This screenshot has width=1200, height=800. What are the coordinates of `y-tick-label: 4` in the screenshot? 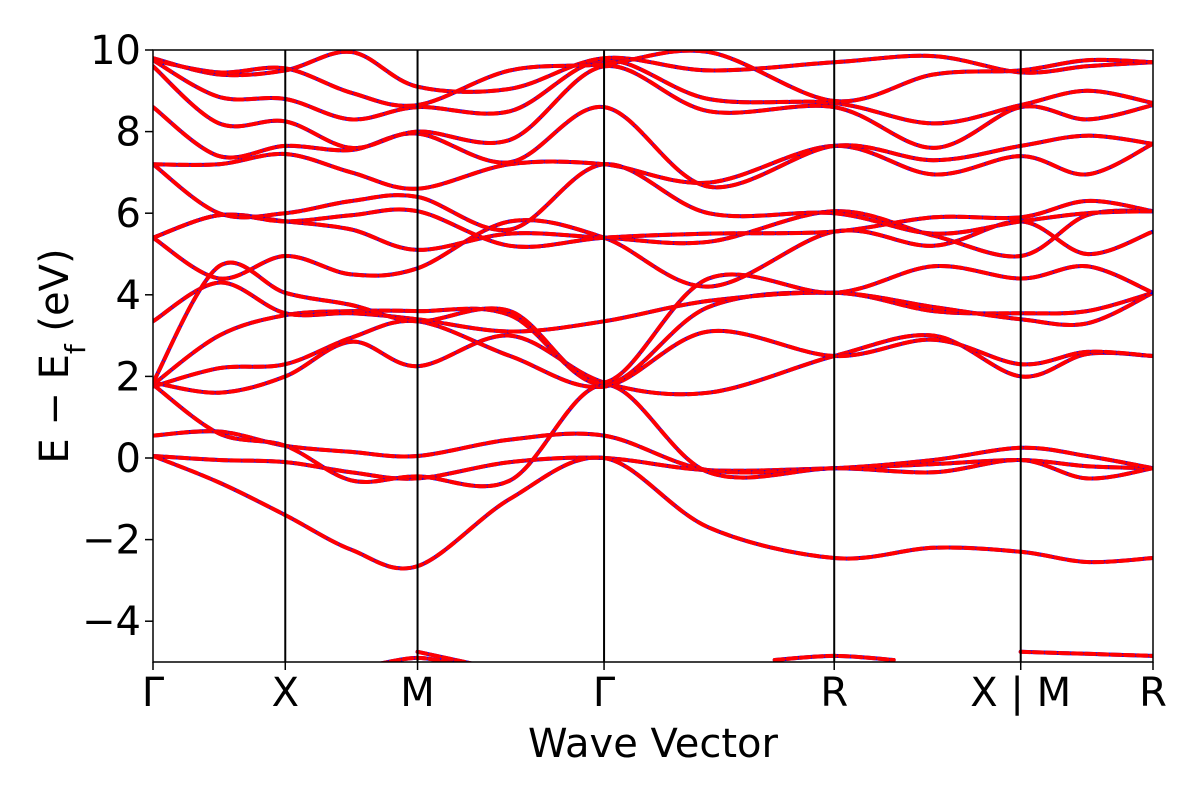 It's located at (128, 296).